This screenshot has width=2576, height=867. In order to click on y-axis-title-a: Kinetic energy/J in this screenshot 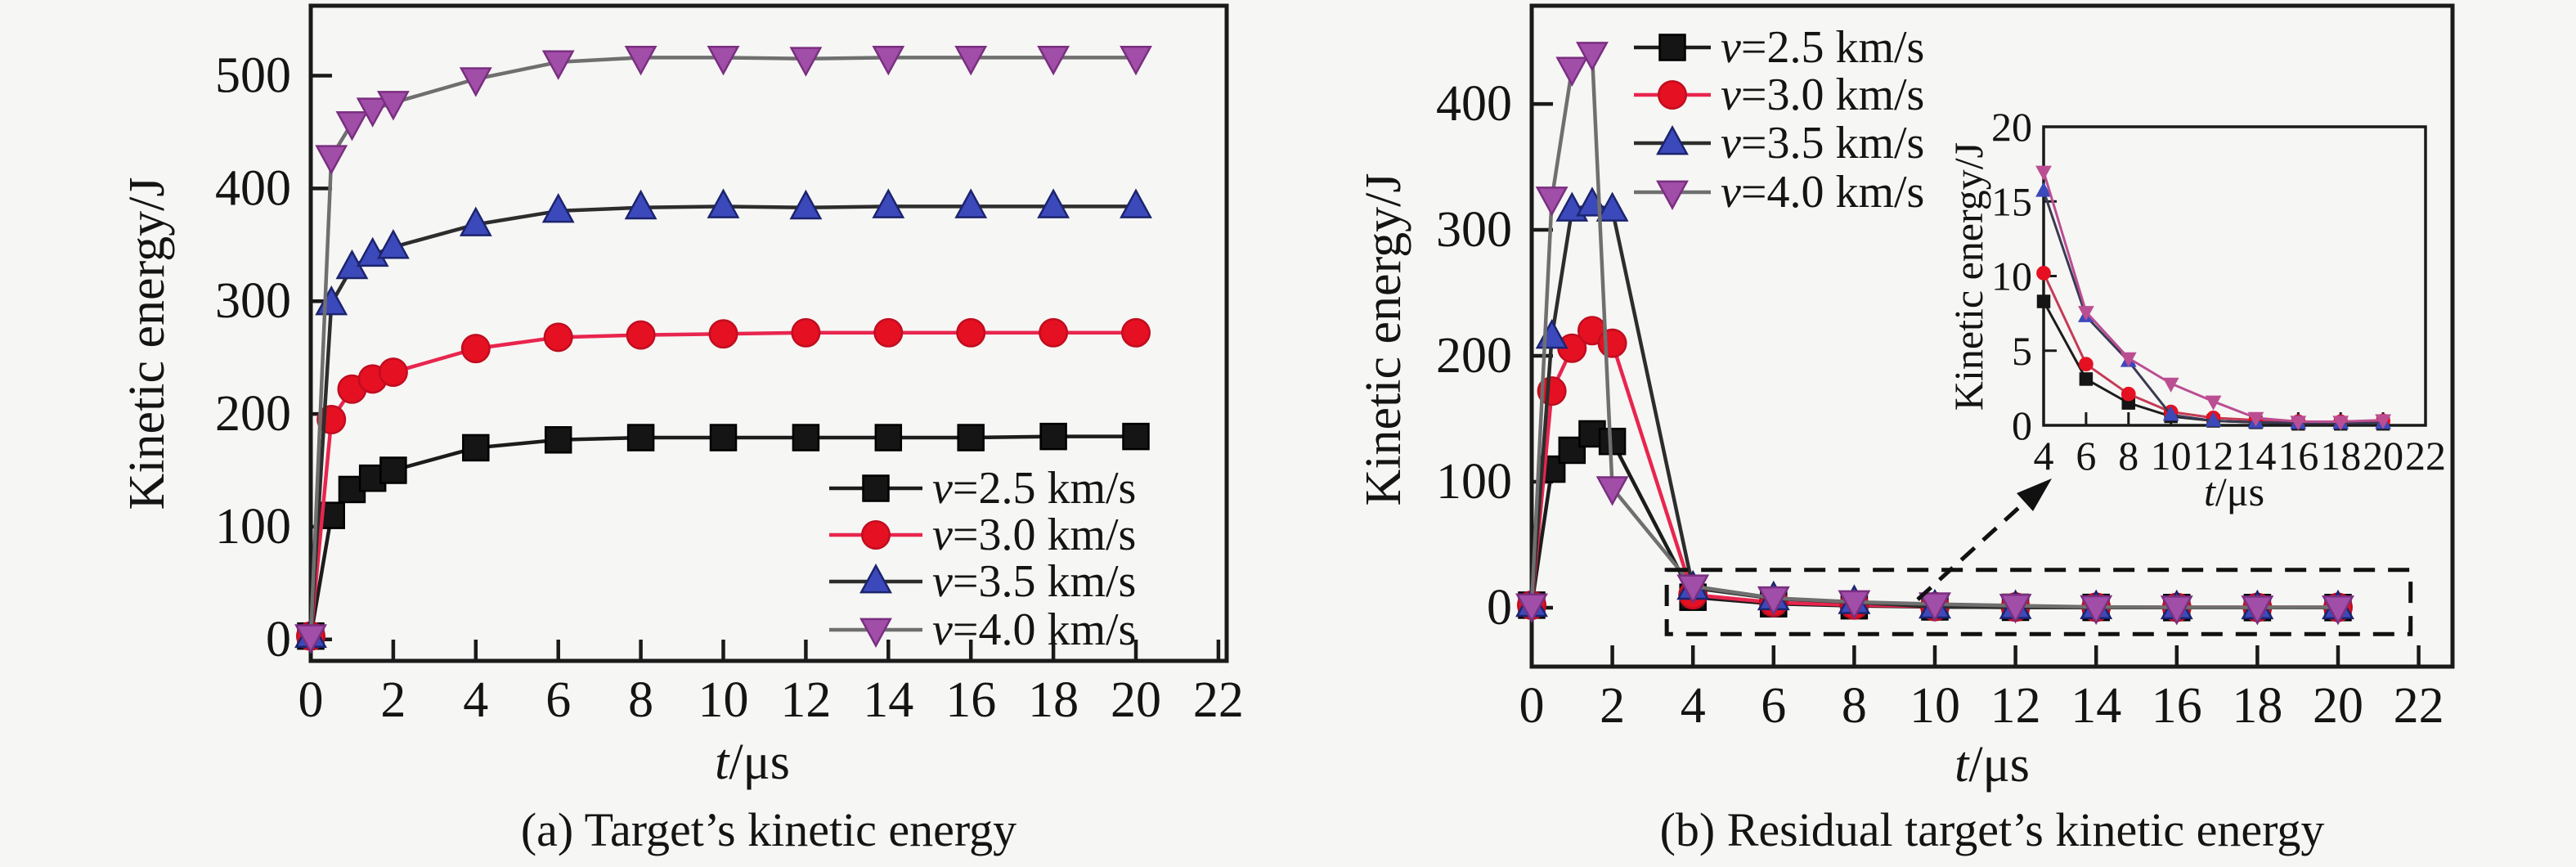, I will do `click(147, 343)`.